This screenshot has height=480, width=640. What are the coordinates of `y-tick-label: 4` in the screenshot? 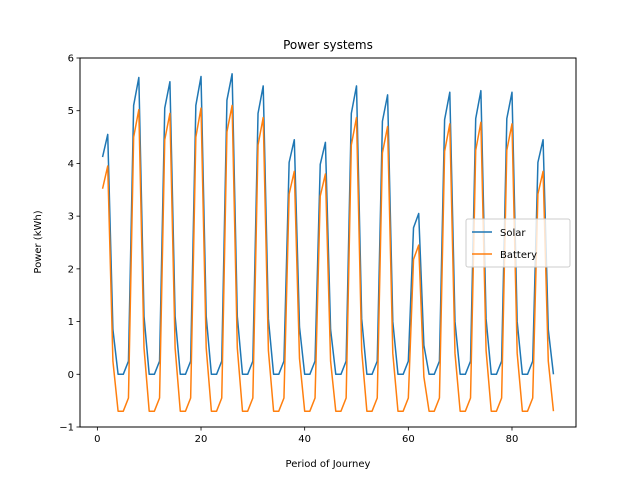 It's located at (71, 164).